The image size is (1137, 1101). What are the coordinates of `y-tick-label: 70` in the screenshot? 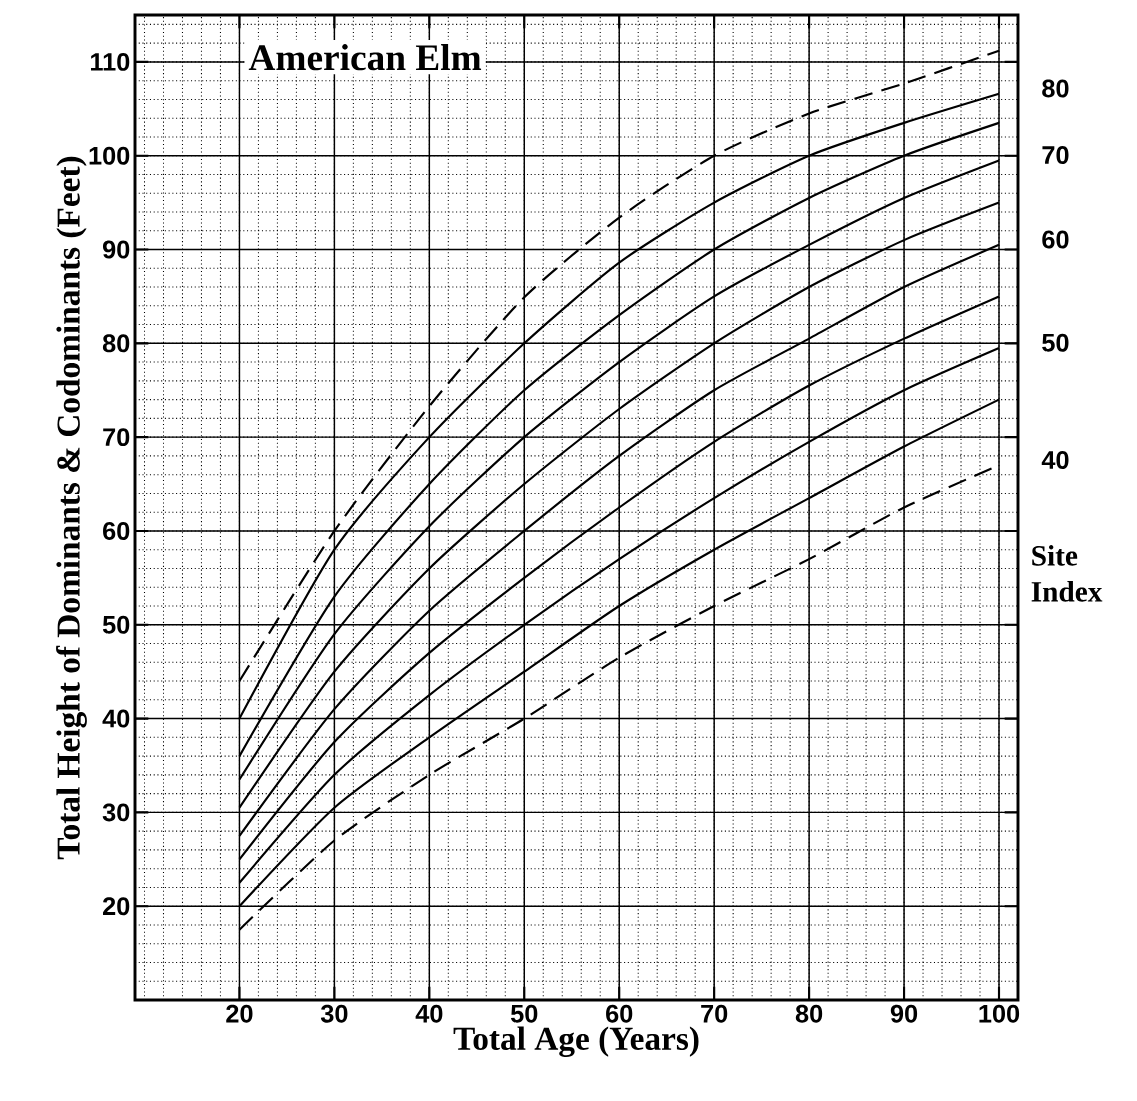 It's located at (116, 437).